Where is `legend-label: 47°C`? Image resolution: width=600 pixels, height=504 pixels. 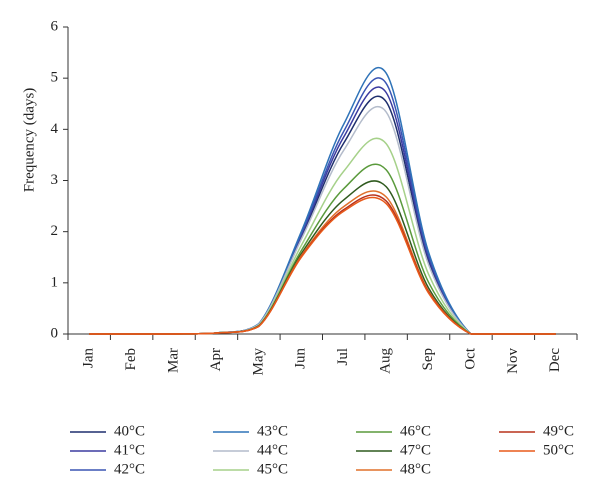 legend-label: 47°C is located at coordinates (415, 450).